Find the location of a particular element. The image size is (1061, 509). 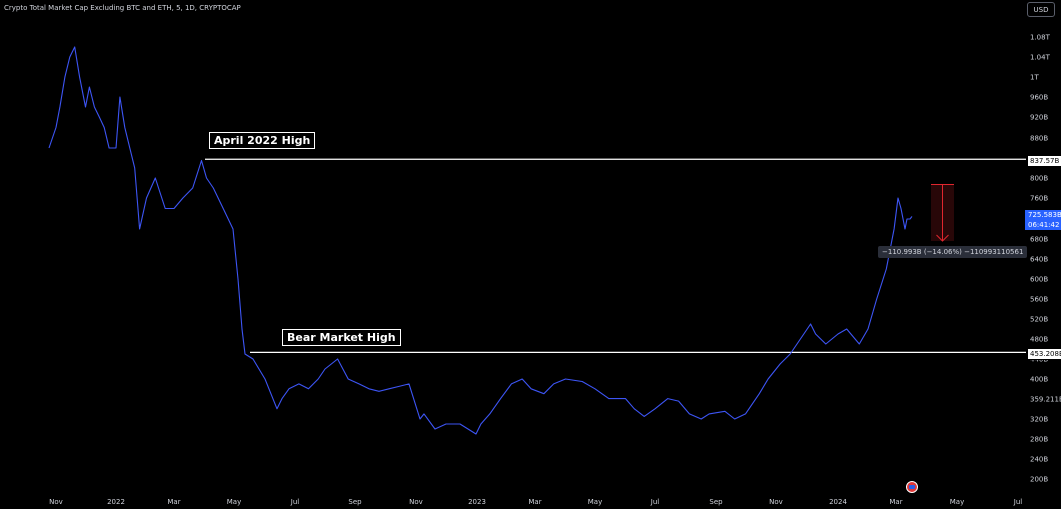

current-price: 725.583B is located at coordinates (1044, 215).